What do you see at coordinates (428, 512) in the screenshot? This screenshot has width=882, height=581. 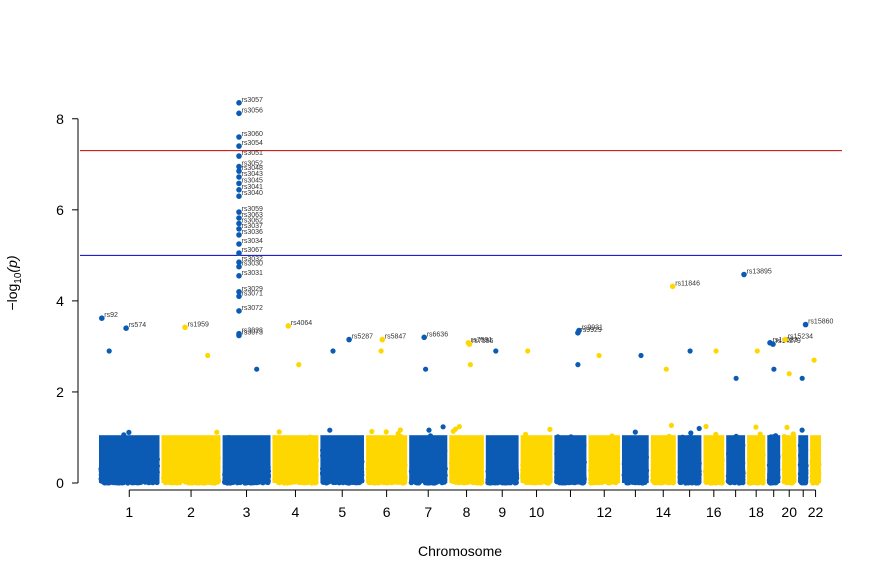 I see `x-tick-label: 7` at bounding box center [428, 512].